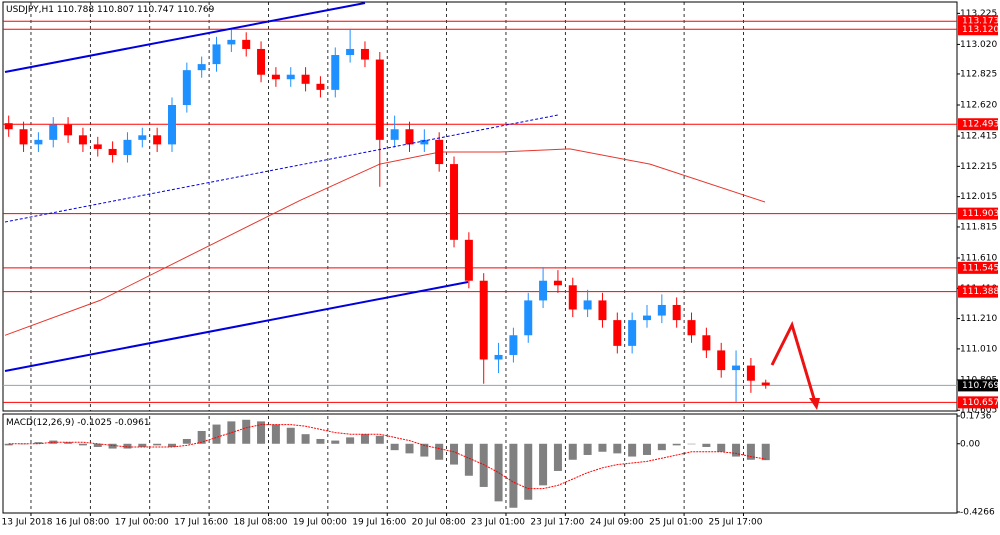 Image resolution: width=1000 pixels, height=535 pixels. Describe the element at coordinates (978, 106) in the screenshot. I see `y-tick-label: 112.620` at that location.